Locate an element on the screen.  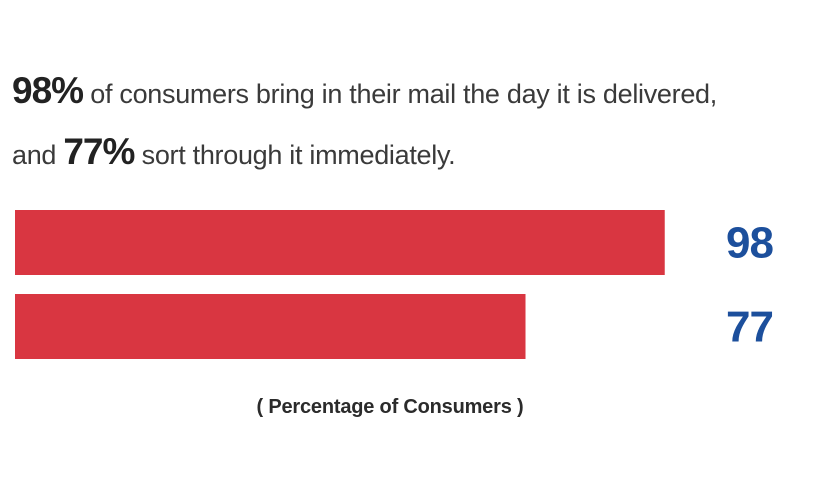
headline-line-2: and 77% sort through it immediately. is located at coordinates (412, 153).